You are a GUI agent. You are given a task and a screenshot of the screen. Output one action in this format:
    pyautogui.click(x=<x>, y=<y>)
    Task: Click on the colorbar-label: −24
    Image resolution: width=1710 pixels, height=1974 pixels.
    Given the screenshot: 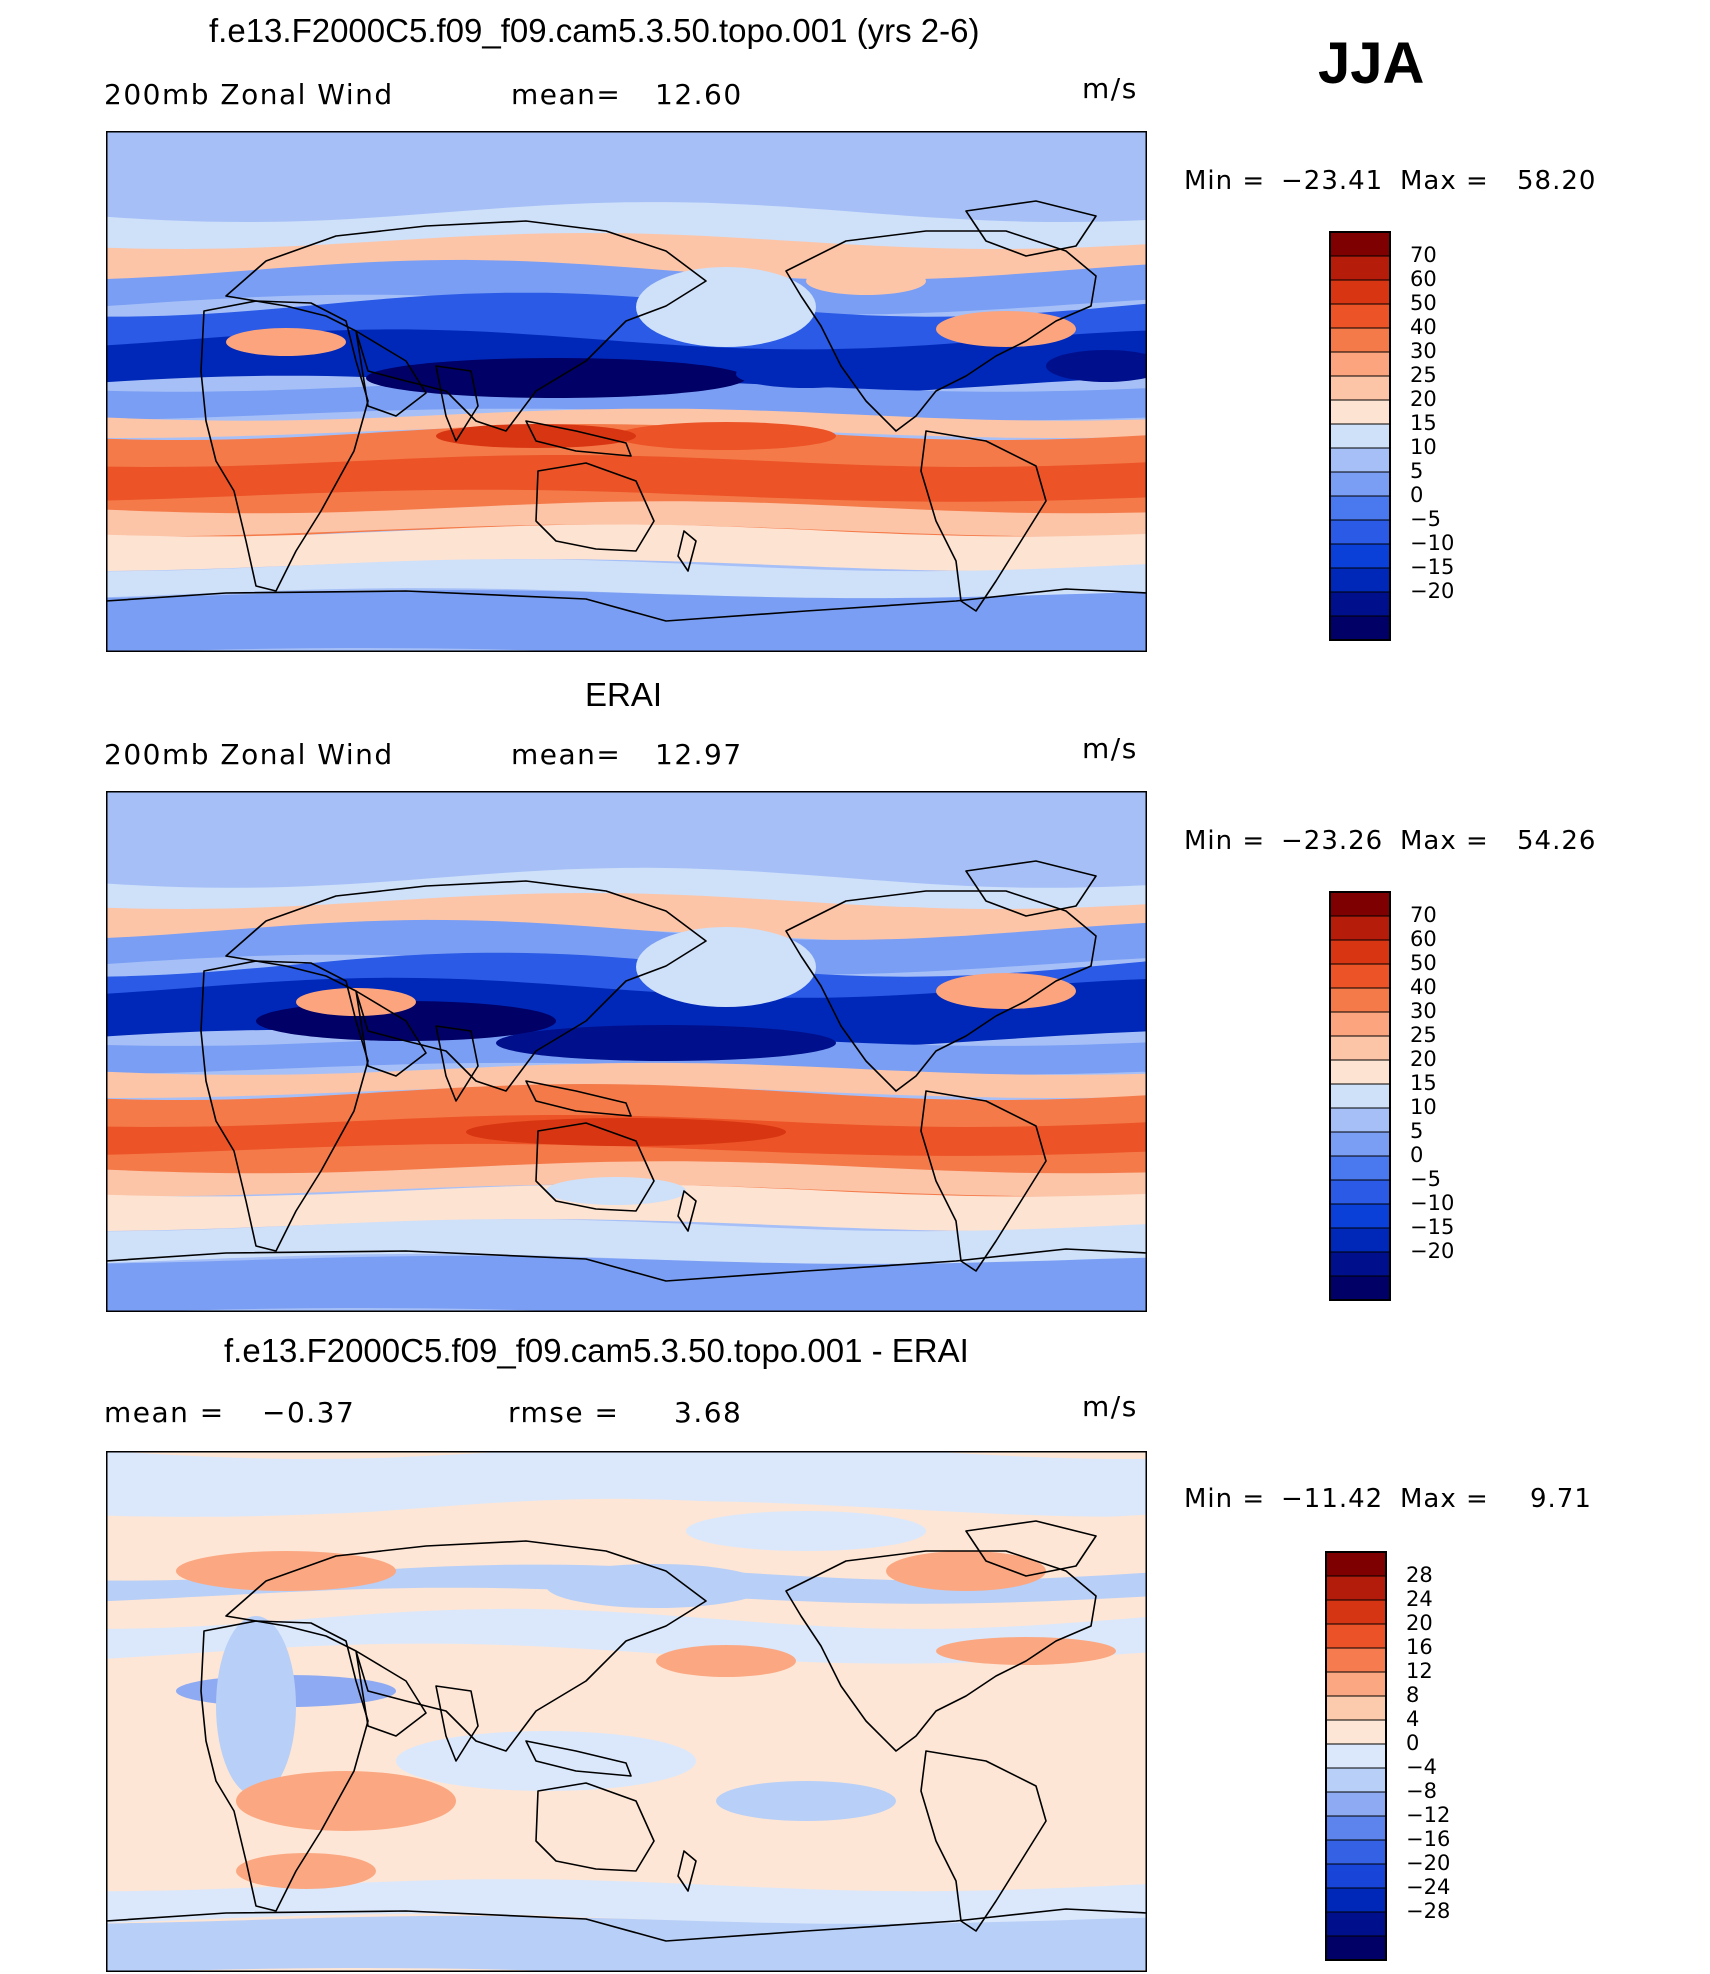 What is the action you would take?
    pyautogui.click(x=1428, y=1887)
    